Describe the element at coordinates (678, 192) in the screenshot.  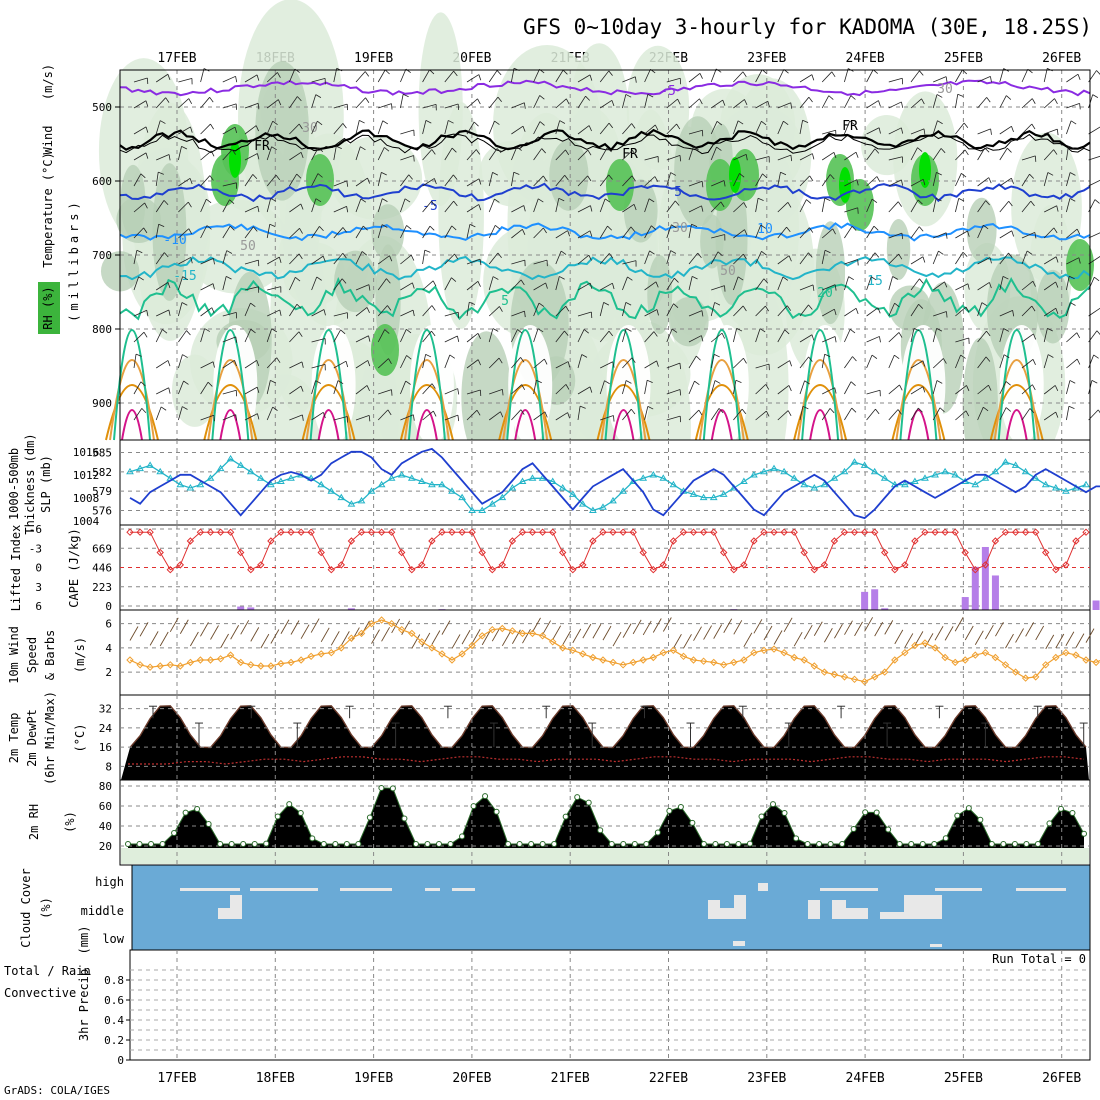
I see `contour-label: 5` at that location.